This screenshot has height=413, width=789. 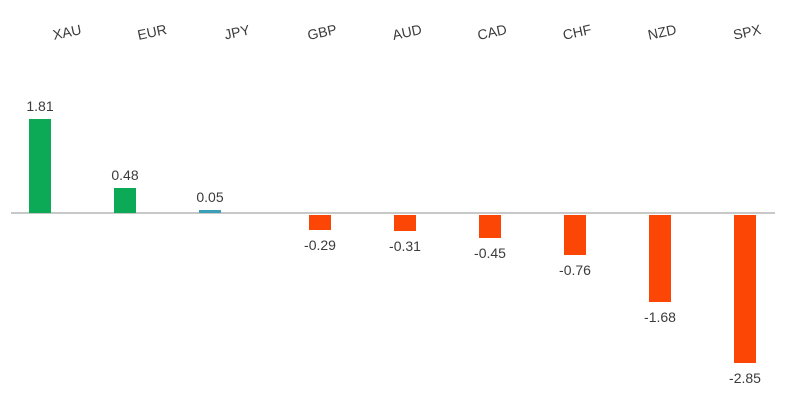 I want to click on value-label-gbp: -0.29, so click(x=320, y=245).